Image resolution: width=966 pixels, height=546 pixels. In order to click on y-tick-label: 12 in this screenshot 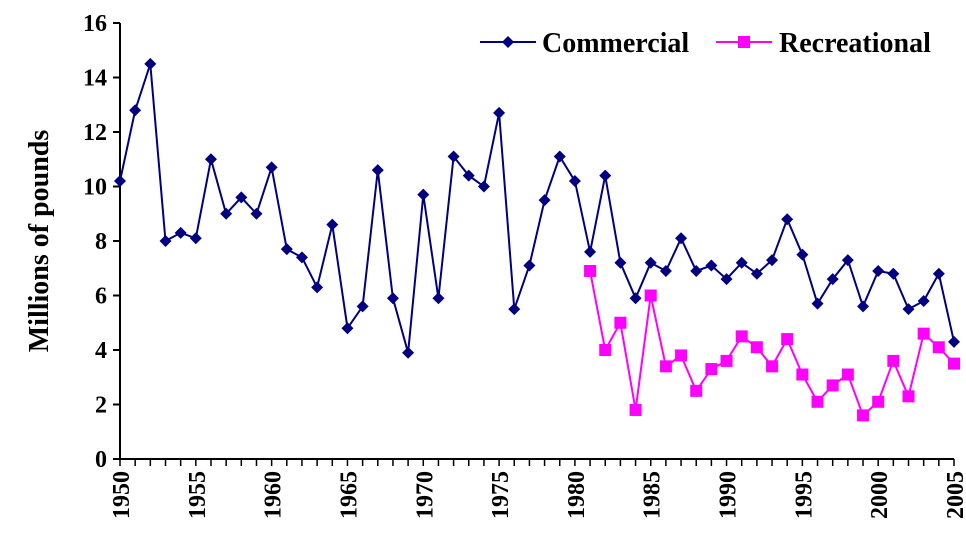, I will do `click(95, 133)`.